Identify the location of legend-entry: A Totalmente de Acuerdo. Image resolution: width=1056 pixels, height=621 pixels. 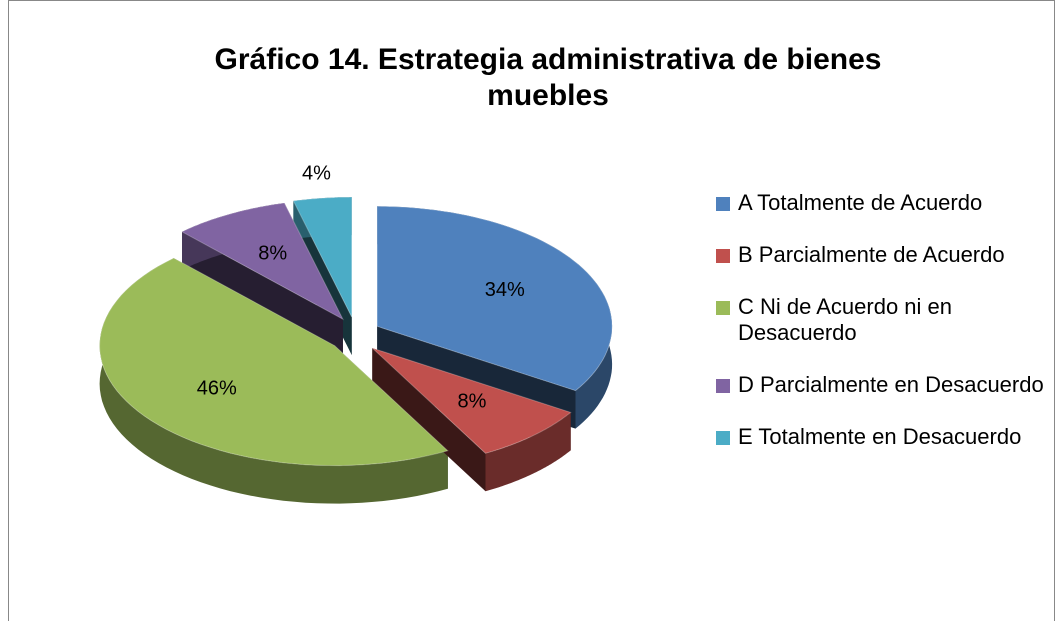
(881, 203).